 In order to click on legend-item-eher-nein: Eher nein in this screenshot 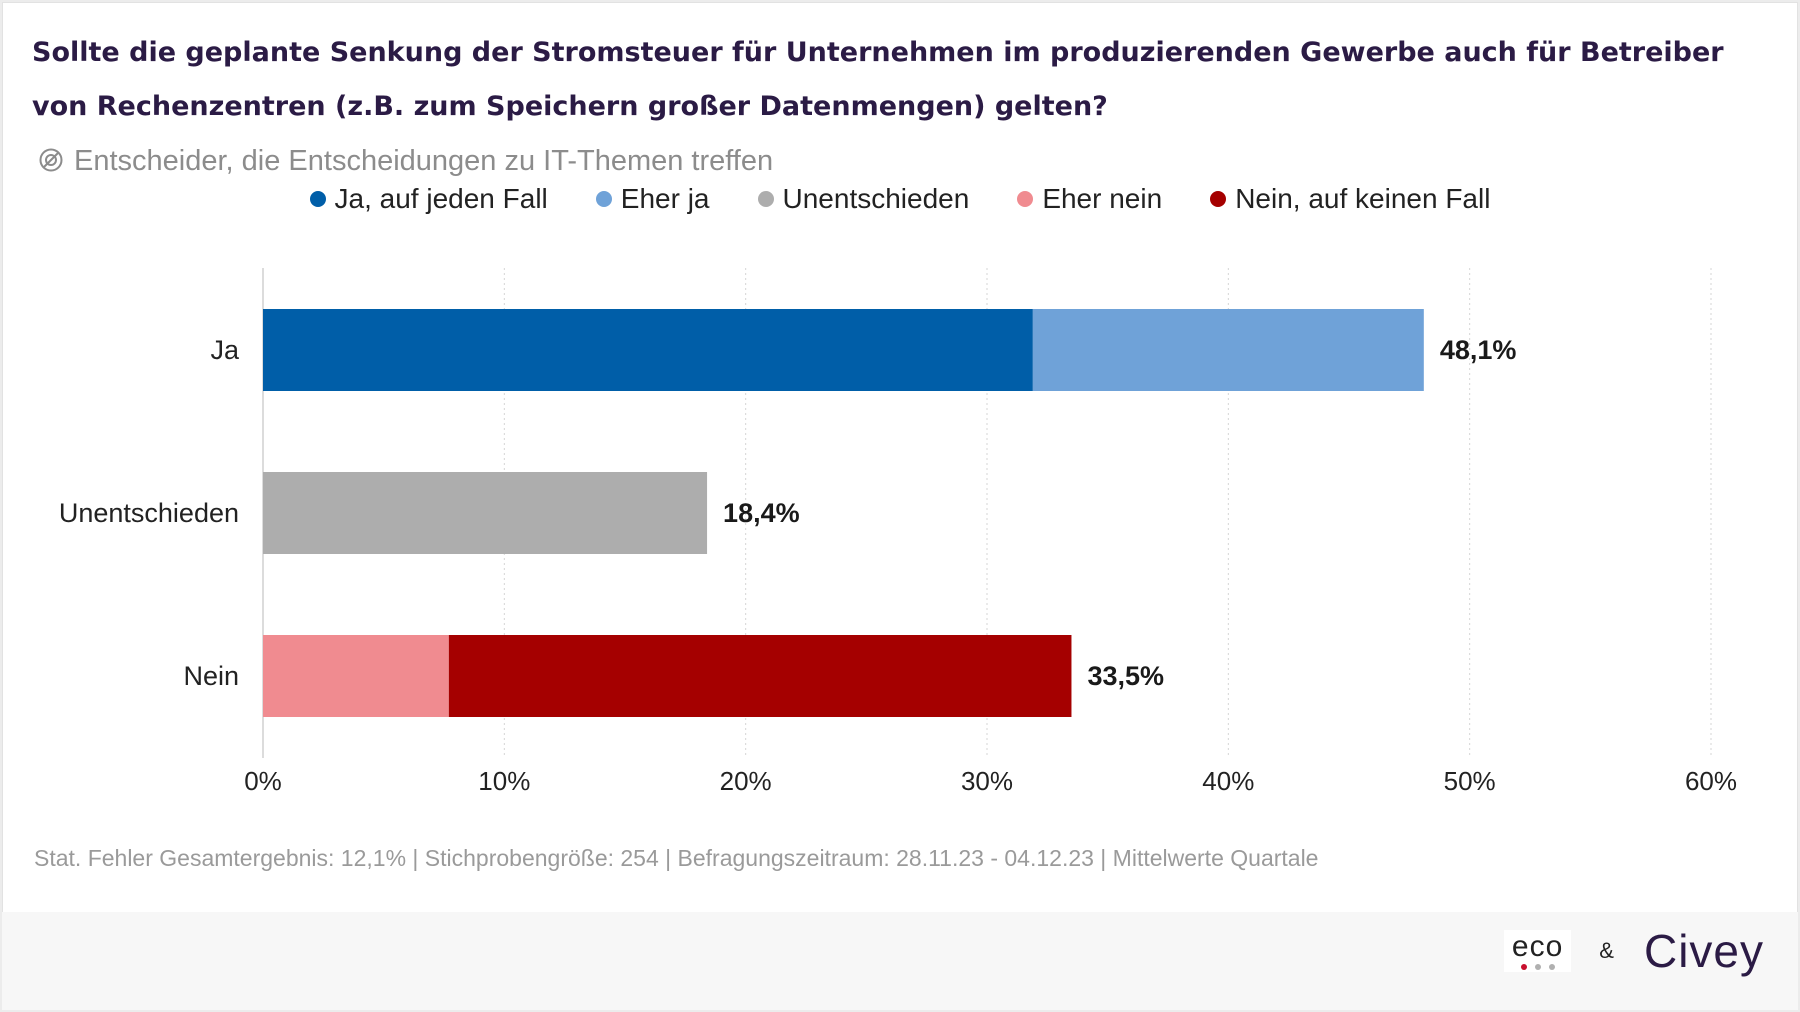, I will do `click(1089, 199)`.